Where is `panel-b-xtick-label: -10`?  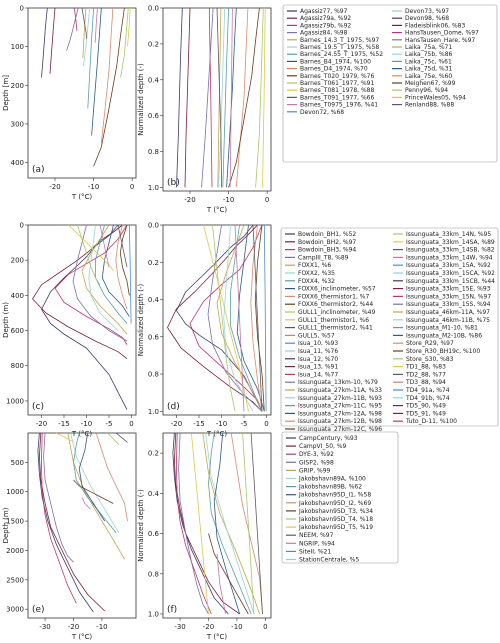
panel-b-xtick-label: -10 is located at coordinates (228, 200).